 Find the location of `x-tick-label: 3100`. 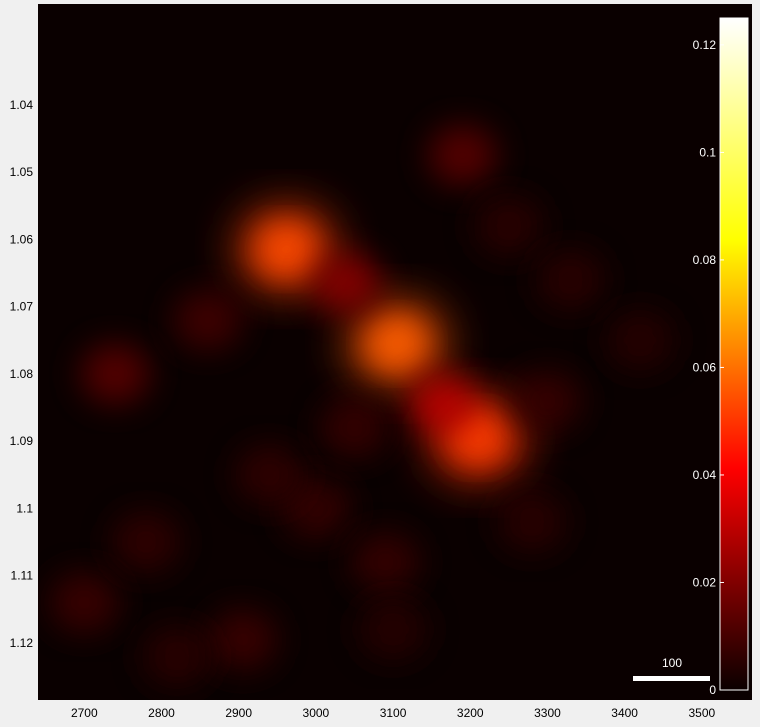

x-tick-label: 3100 is located at coordinates (393, 713).